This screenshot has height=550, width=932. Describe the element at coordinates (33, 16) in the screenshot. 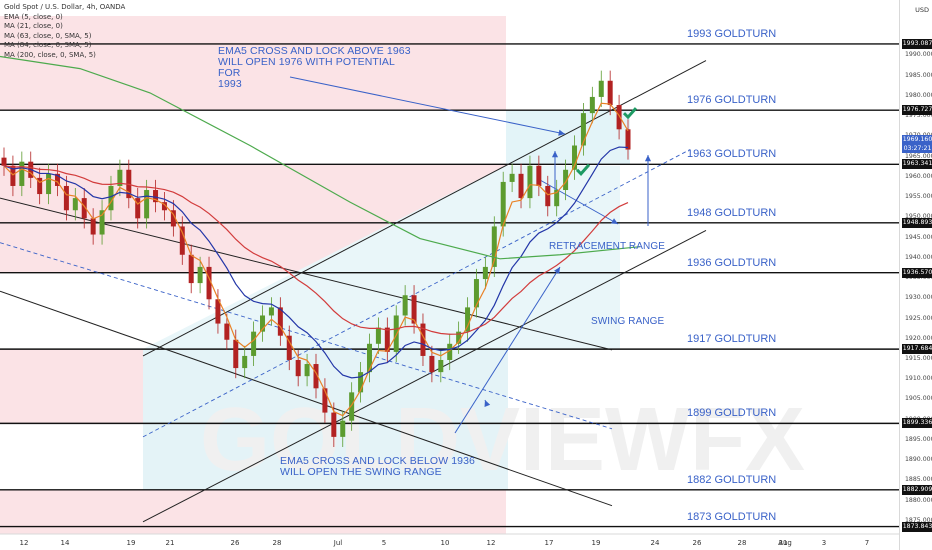

I see `legend-ema5: EMA (5, close, 0)` at that location.